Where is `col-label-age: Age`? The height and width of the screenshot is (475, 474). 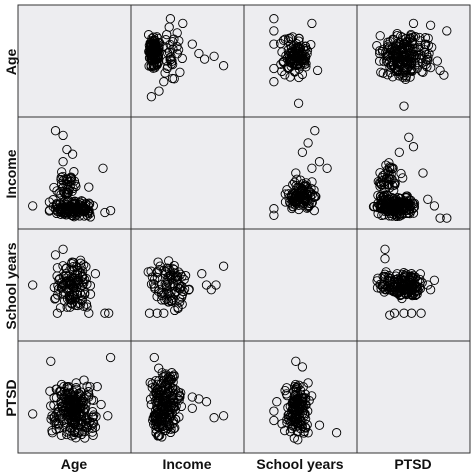 col-label-age: Age is located at coordinates (74, 464).